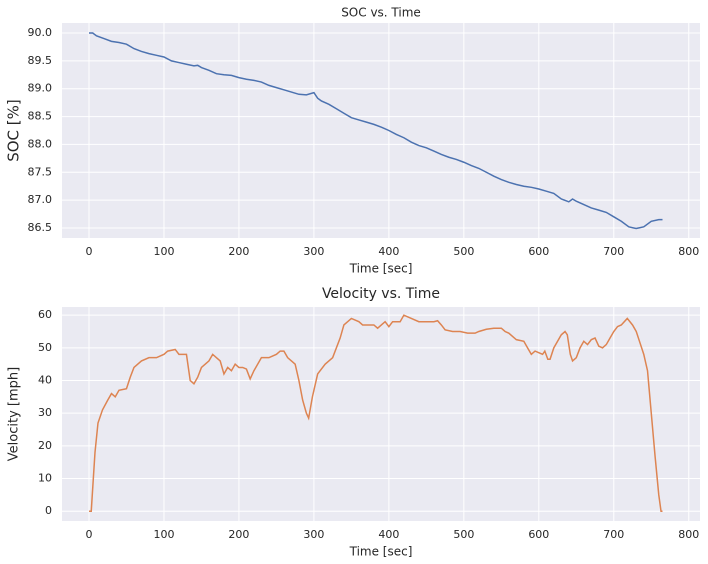 This screenshot has width=708, height=564. Describe the element at coordinates (45, 445) in the screenshot. I see `y-tick-label: 20` at that location.